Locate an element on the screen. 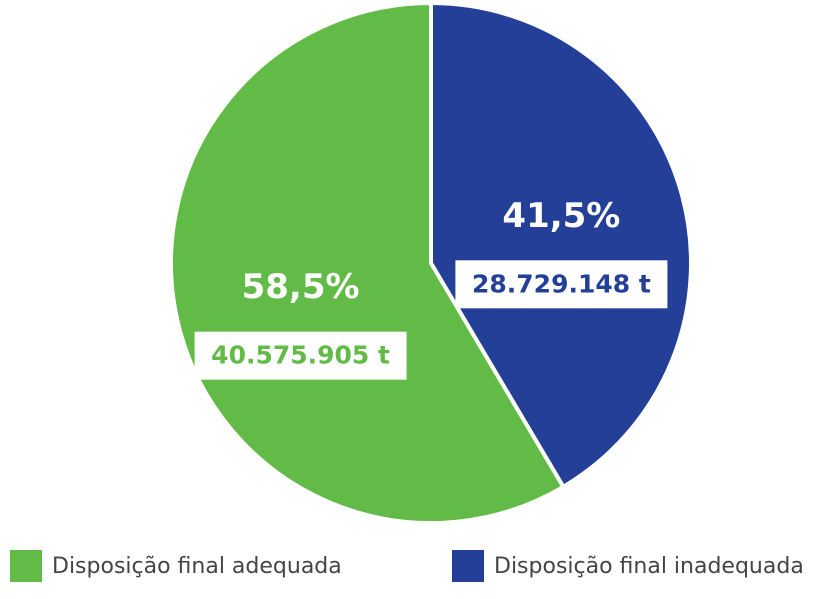 This screenshot has height=599, width=834. amount-label: 28.729.148 t is located at coordinates (561, 283).